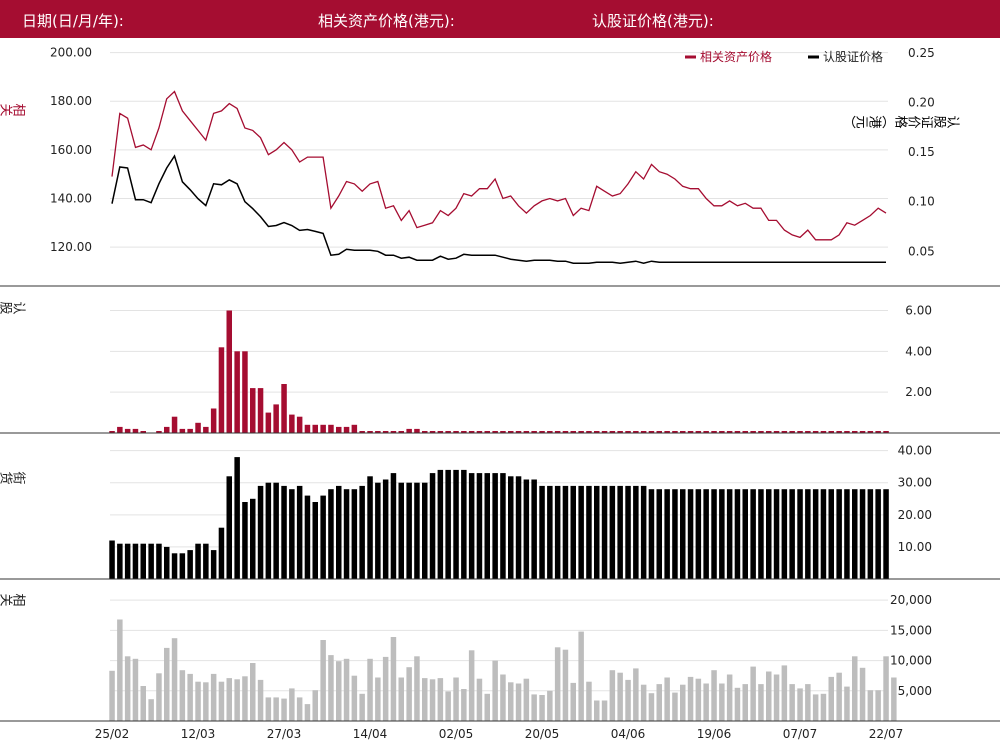 The image size is (1000, 751). What do you see at coordinates (71, 198) in the screenshot?
I see `asset-price-axis-tick-1: 140.00` at bounding box center [71, 198].